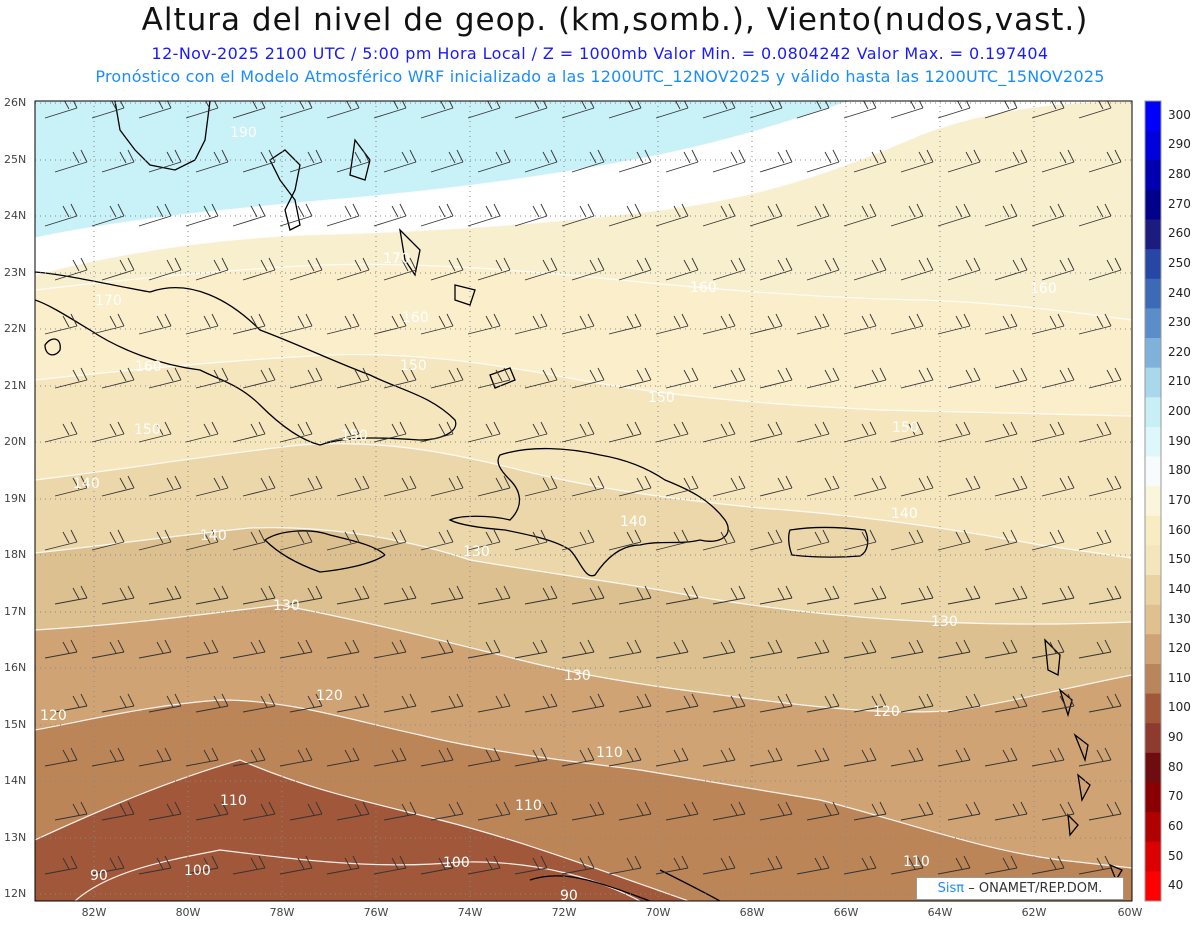  What do you see at coordinates (1153, 501) in the screenshot?
I see `colorbar-frame` at bounding box center [1153, 501].